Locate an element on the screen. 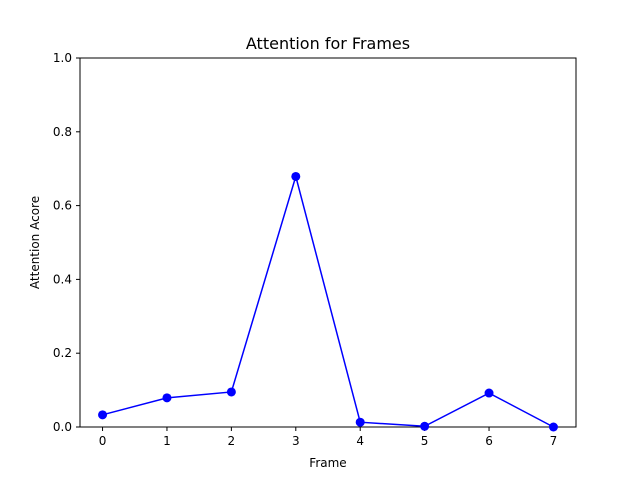 This screenshot has width=640, height=480. x-axis-label: Frame is located at coordinates (327, 463).